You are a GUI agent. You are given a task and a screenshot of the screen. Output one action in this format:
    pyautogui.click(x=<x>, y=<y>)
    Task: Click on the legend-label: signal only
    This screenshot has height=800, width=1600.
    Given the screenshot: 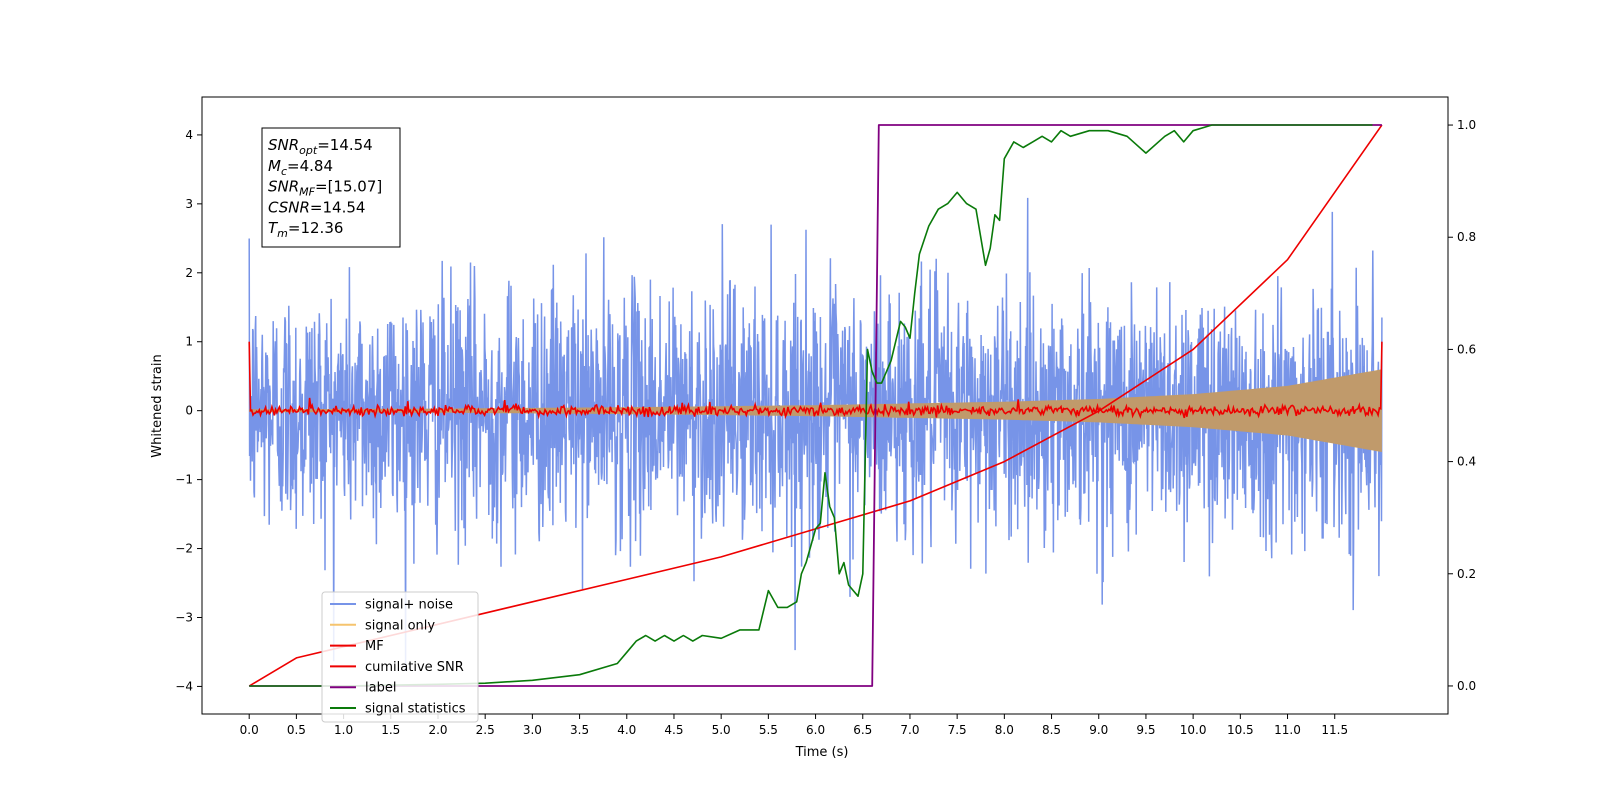 What is the action you would take?
    pyautogui.click(x=400, y=625)
    